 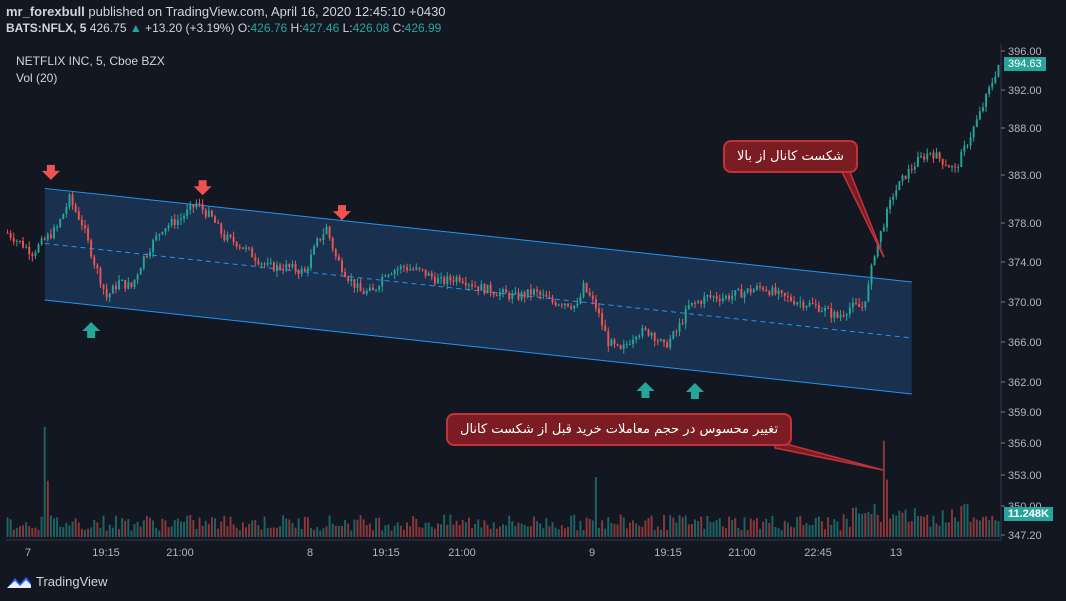 I want to click on time-tick-label: 7, so click(x=28, y=553).